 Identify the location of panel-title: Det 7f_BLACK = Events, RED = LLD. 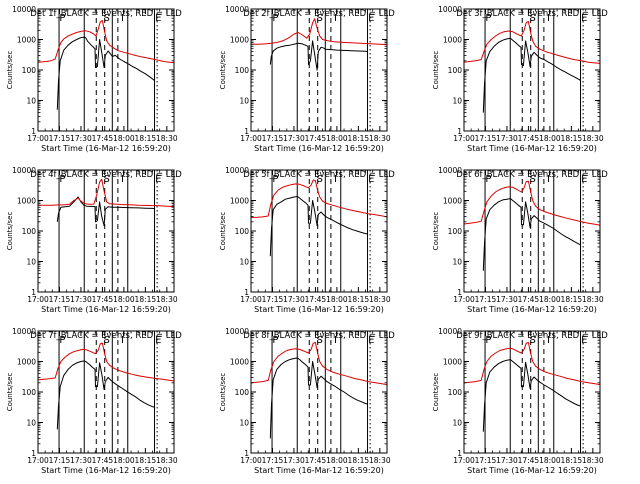
(106, 336).